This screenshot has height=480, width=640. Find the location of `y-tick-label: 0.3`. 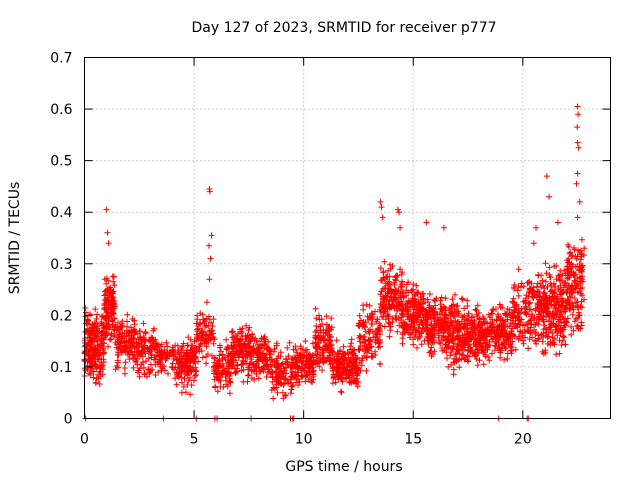

y-tick-label: 0.3 is located at coordinates (61, 265).